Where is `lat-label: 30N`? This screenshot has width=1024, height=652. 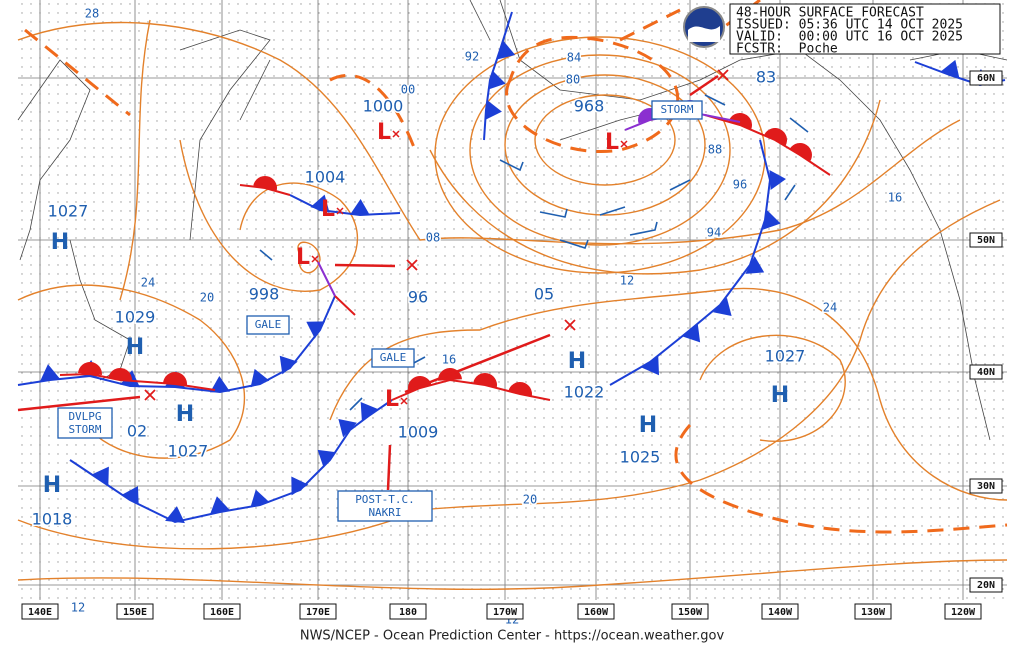 lat-label: 30N is located at coordinates (986, 486).